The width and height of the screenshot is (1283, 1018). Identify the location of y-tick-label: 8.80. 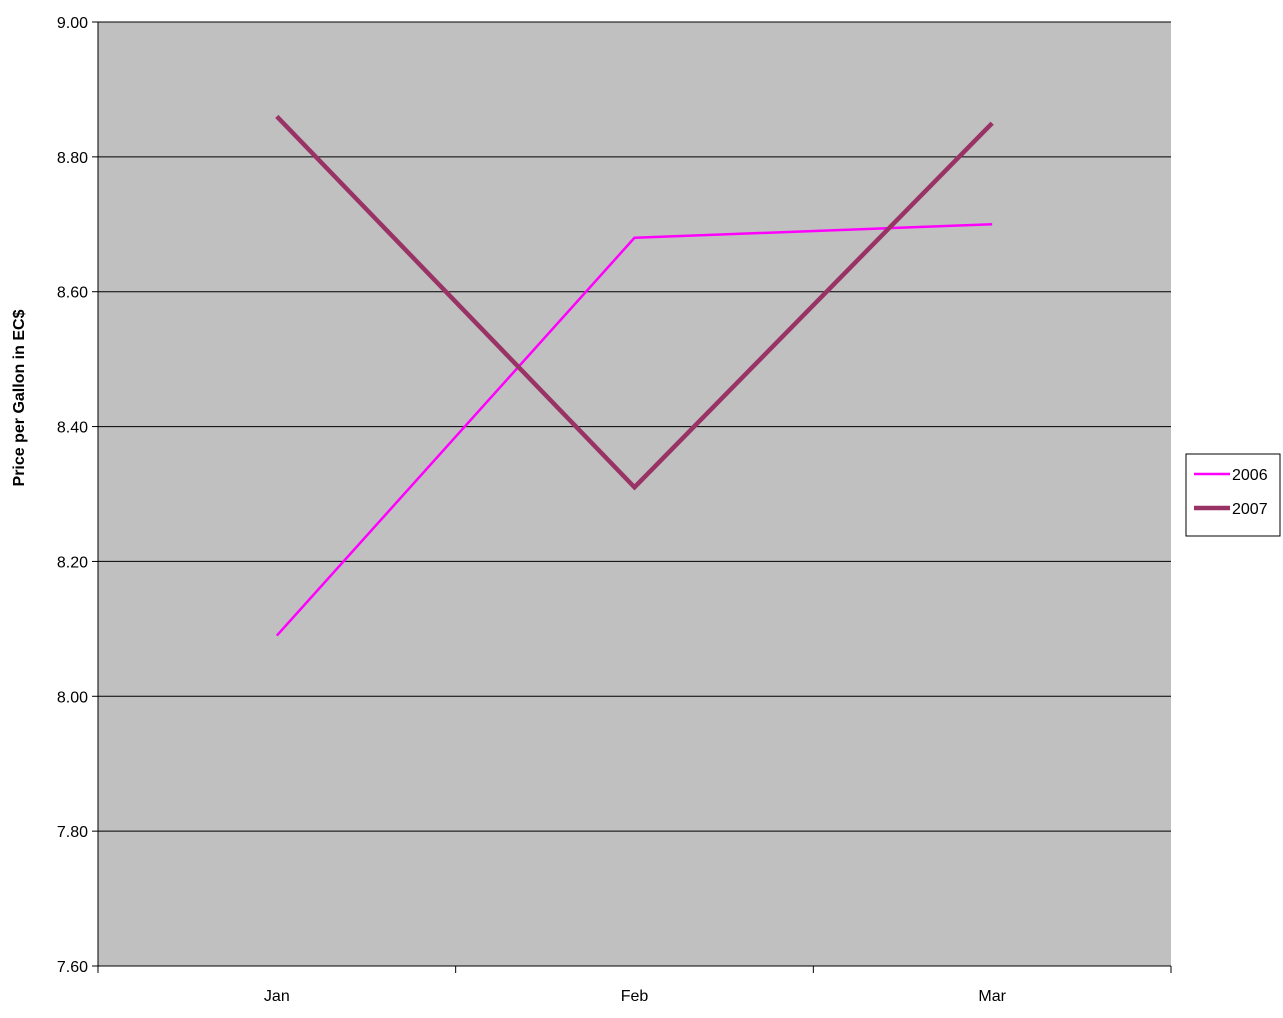
(72, 158).